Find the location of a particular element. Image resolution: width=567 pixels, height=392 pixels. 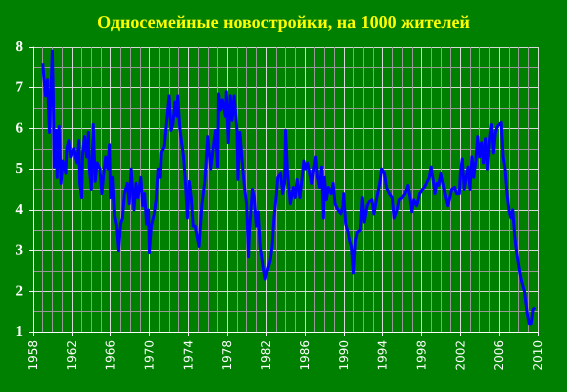

chart-title: Односемейные новостройки, на 1000 жителей is located at coordinates (283, 22).